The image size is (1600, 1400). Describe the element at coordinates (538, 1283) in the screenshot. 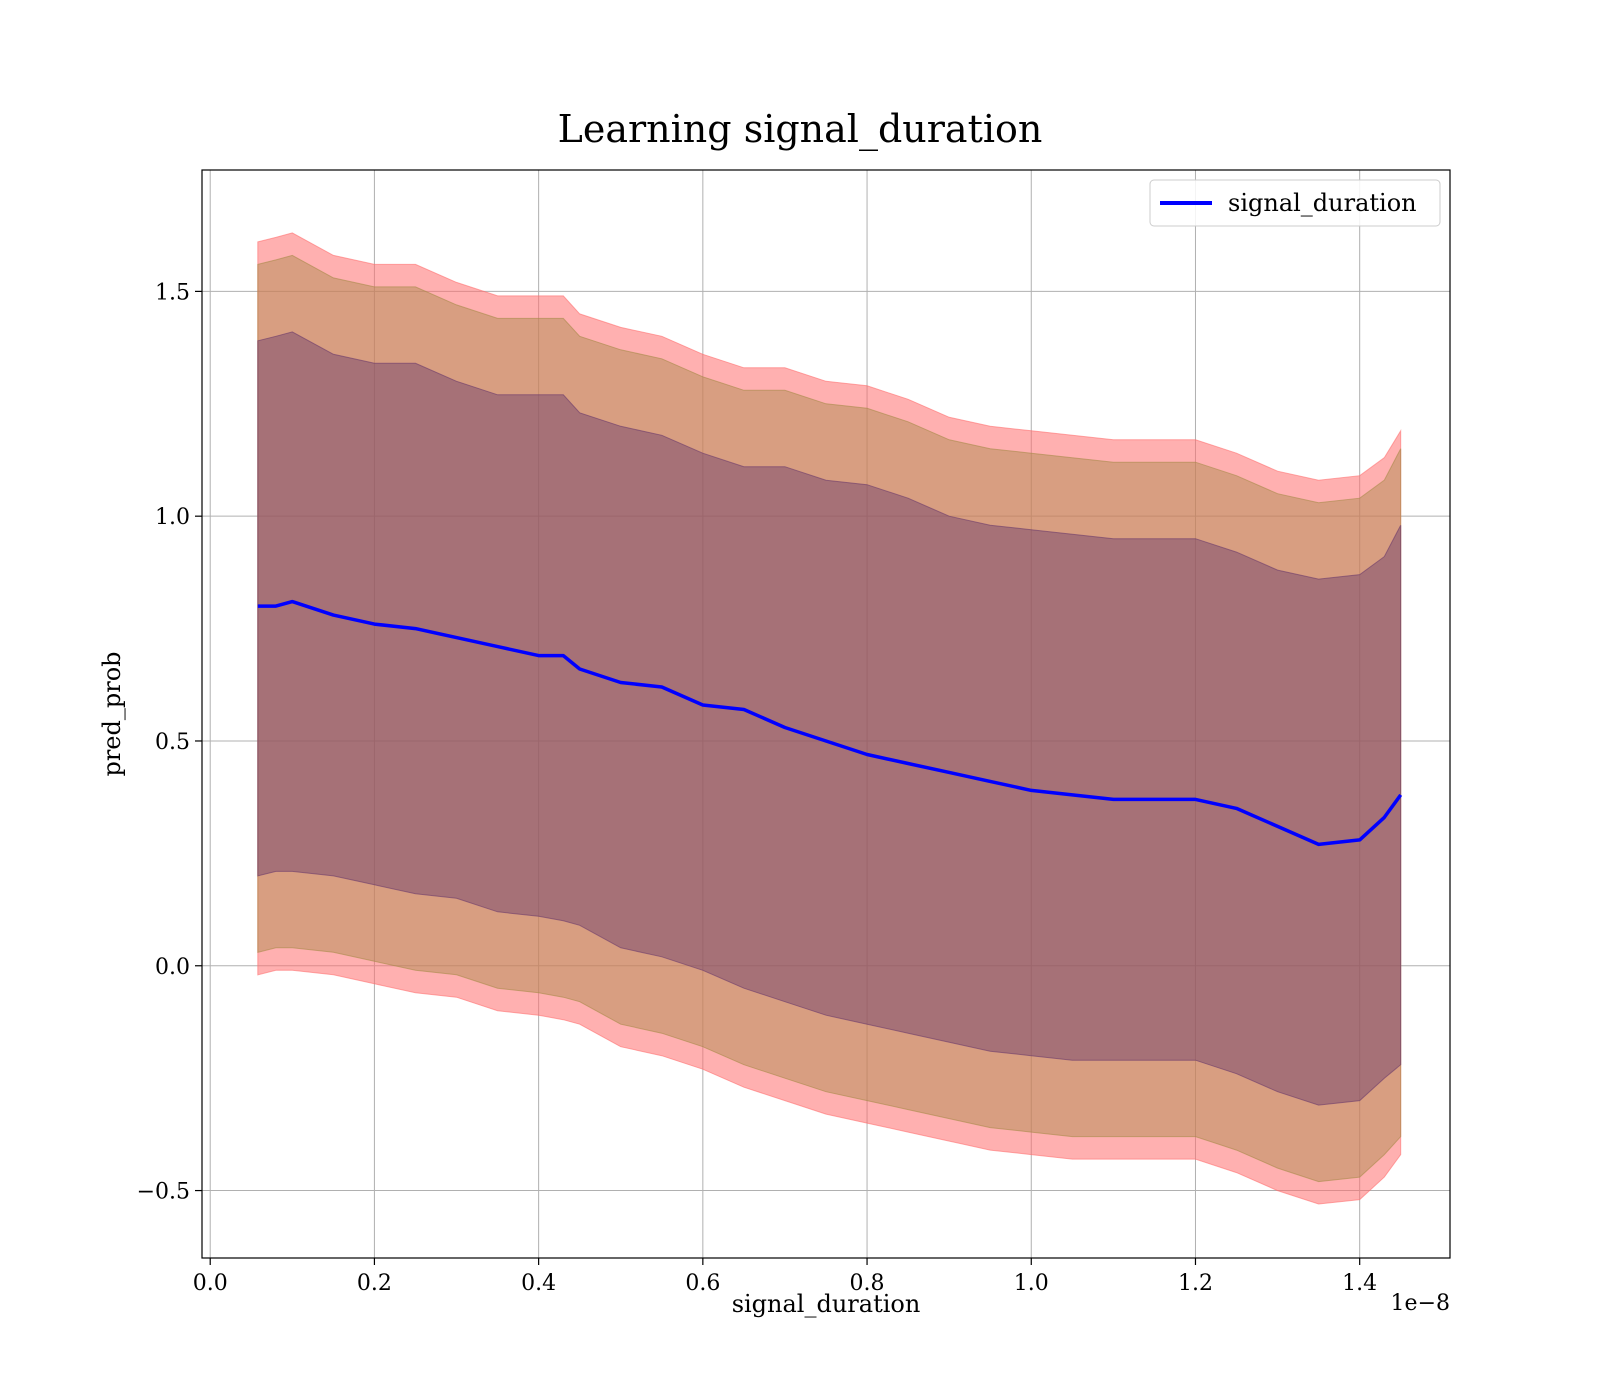

I see `x-tick-label: 0.4` at that location.